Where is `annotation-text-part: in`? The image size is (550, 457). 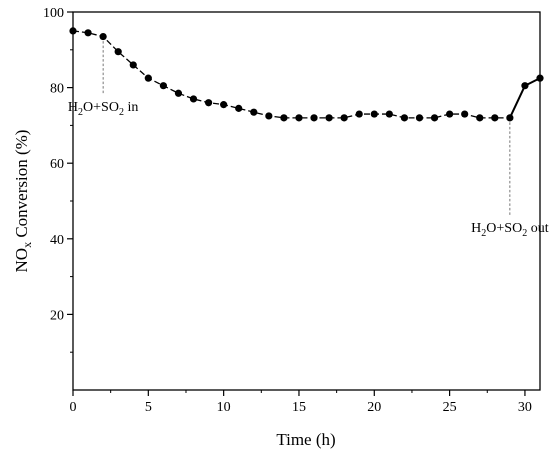 annotation-text-part: in is located at coordinates (131, 107).